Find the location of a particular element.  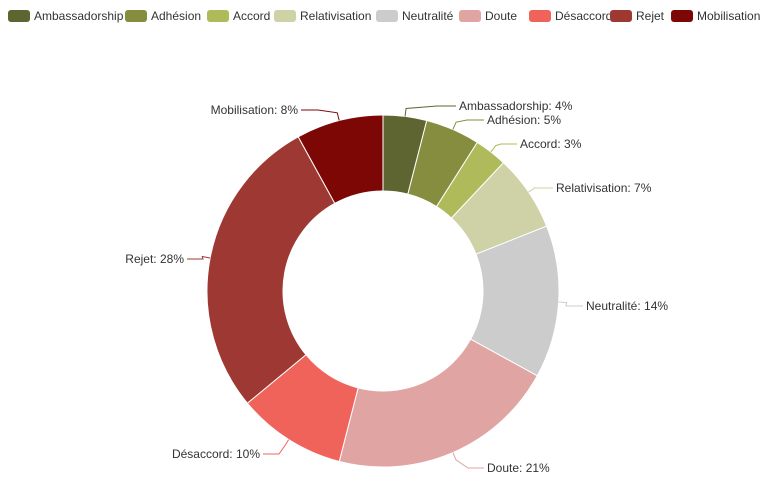

legend-item: Mobilisation is located at coordinates (715, 16).